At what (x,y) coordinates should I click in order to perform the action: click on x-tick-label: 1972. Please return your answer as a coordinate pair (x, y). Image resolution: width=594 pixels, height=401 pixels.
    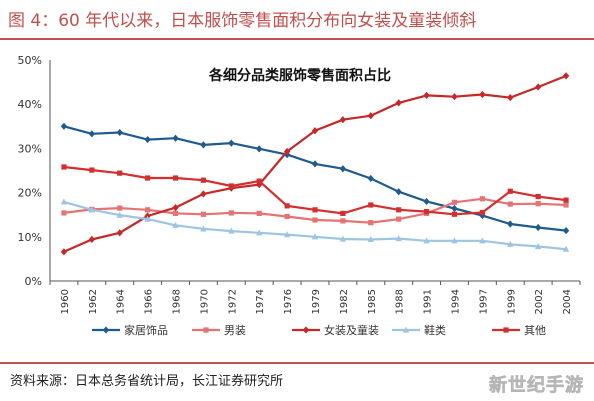
    Looking at the image, I should click on (232, 301).